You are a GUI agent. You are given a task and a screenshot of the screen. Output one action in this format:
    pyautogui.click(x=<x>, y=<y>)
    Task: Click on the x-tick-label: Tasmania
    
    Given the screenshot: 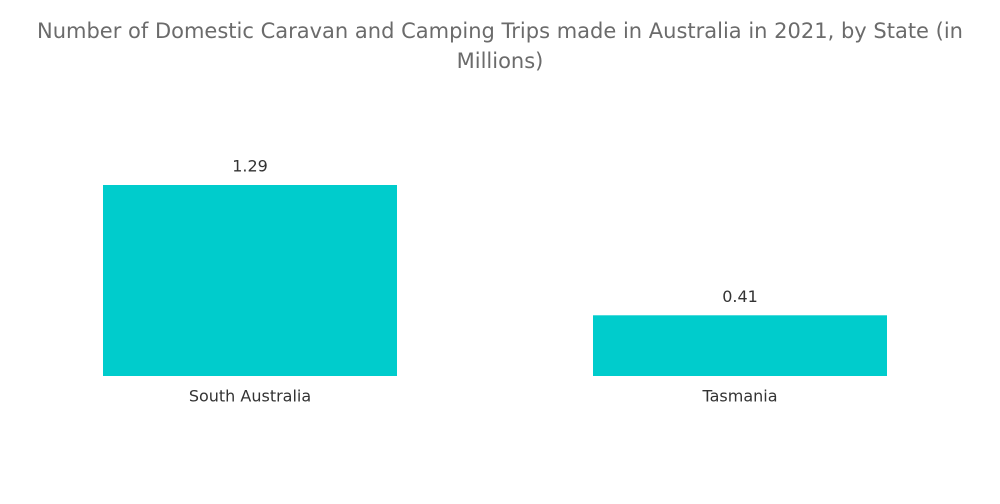 What is the action you would take?
    pyautogui.click(x=739, y=396)
    